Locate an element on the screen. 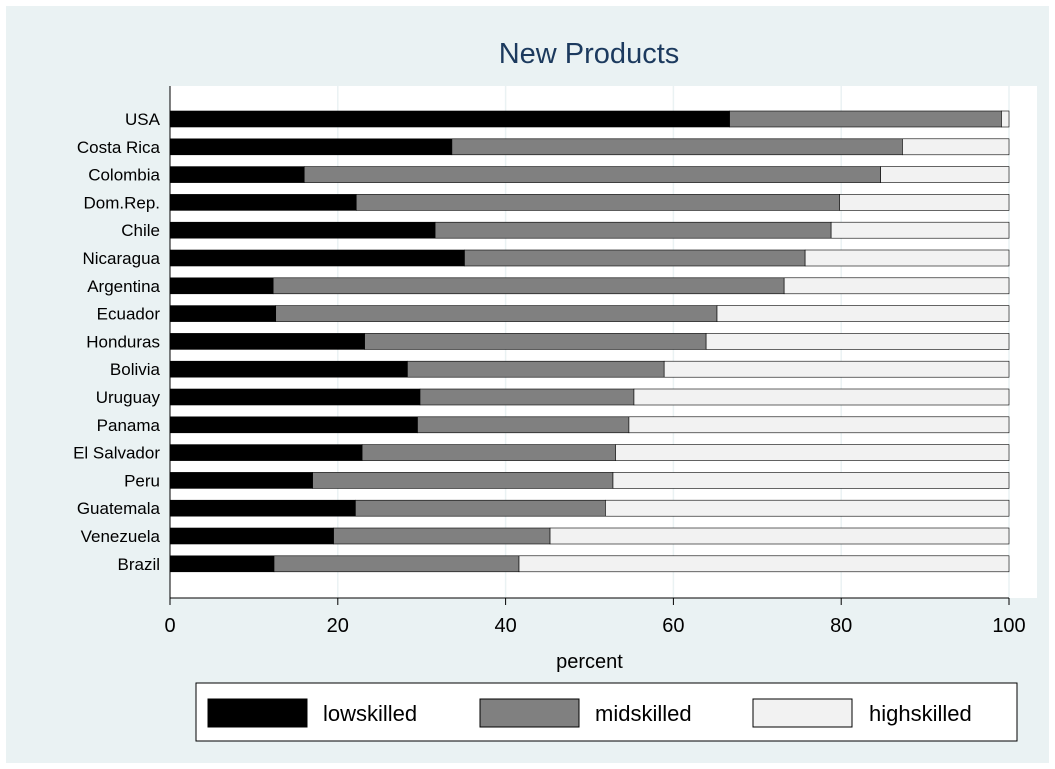  legend-box is located at coordinates (606, 712).